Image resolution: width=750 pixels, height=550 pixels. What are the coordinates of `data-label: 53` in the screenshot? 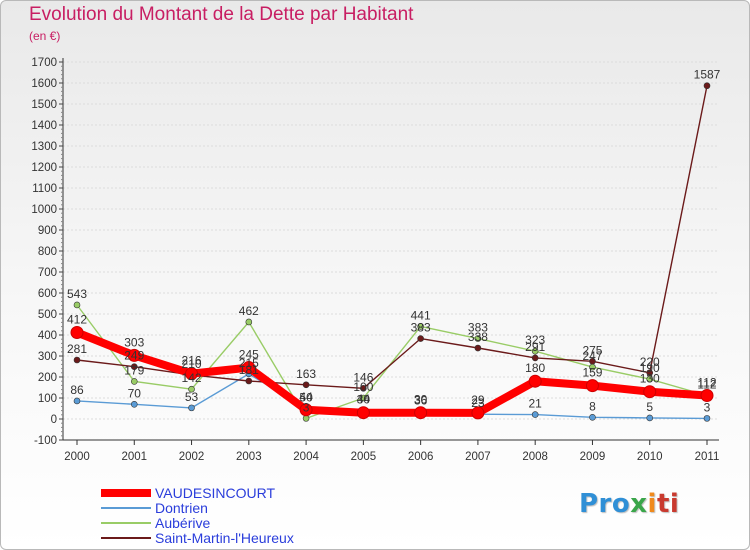 It's located at (192, 397).